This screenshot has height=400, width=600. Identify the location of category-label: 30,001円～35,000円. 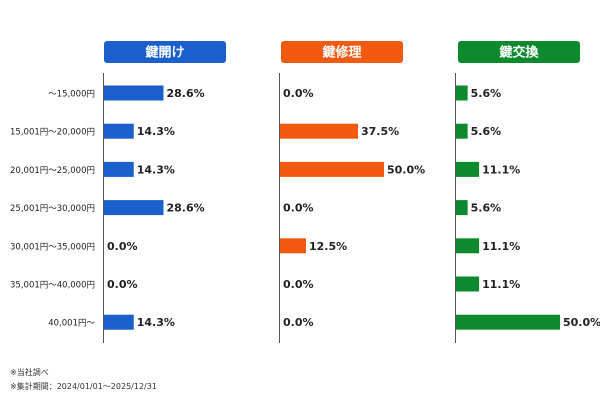
(52, 247).